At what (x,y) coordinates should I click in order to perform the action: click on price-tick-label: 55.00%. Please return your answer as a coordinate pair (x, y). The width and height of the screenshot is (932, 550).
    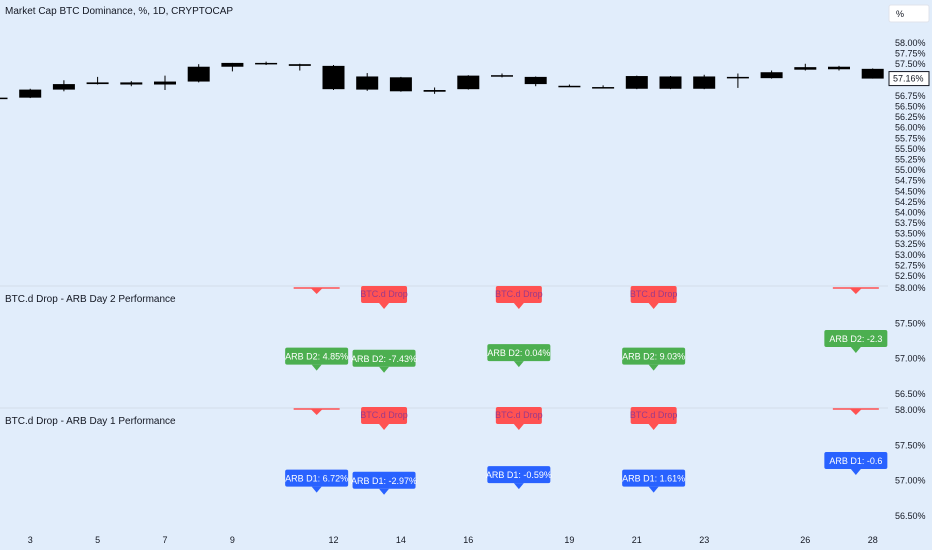
    Looking at the image, I should click on (910, 170).